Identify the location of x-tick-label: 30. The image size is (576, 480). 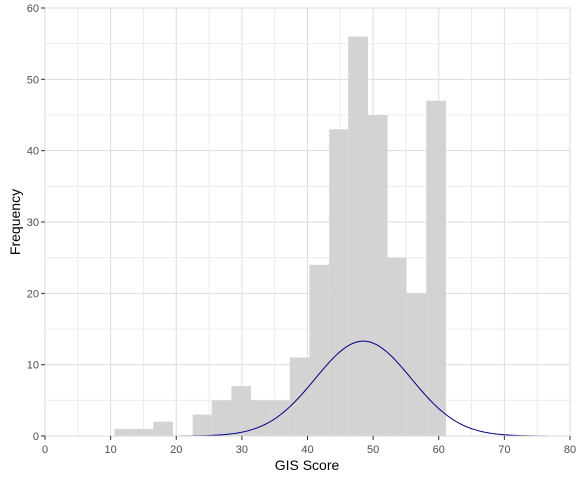
(242, 450).